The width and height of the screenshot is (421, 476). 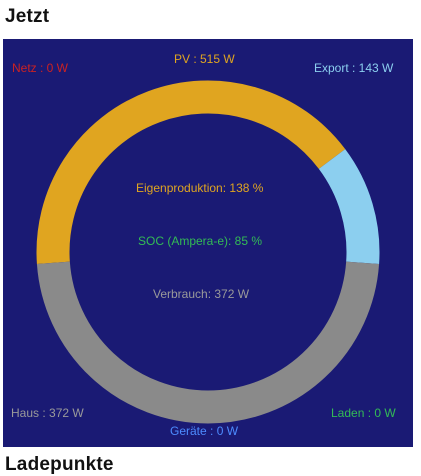 What do you see at coordinates (349, 206) in the screenshot?
I see `export-arc` at bounding box center [349, 206].